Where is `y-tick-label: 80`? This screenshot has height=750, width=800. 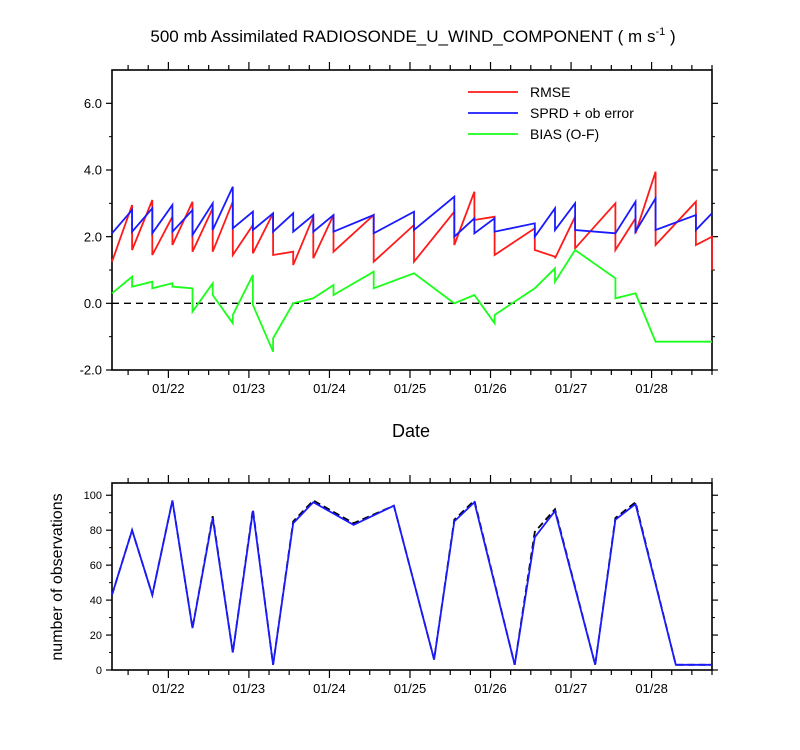
y-tick-label: 80 is located at coordinates (96, 531).